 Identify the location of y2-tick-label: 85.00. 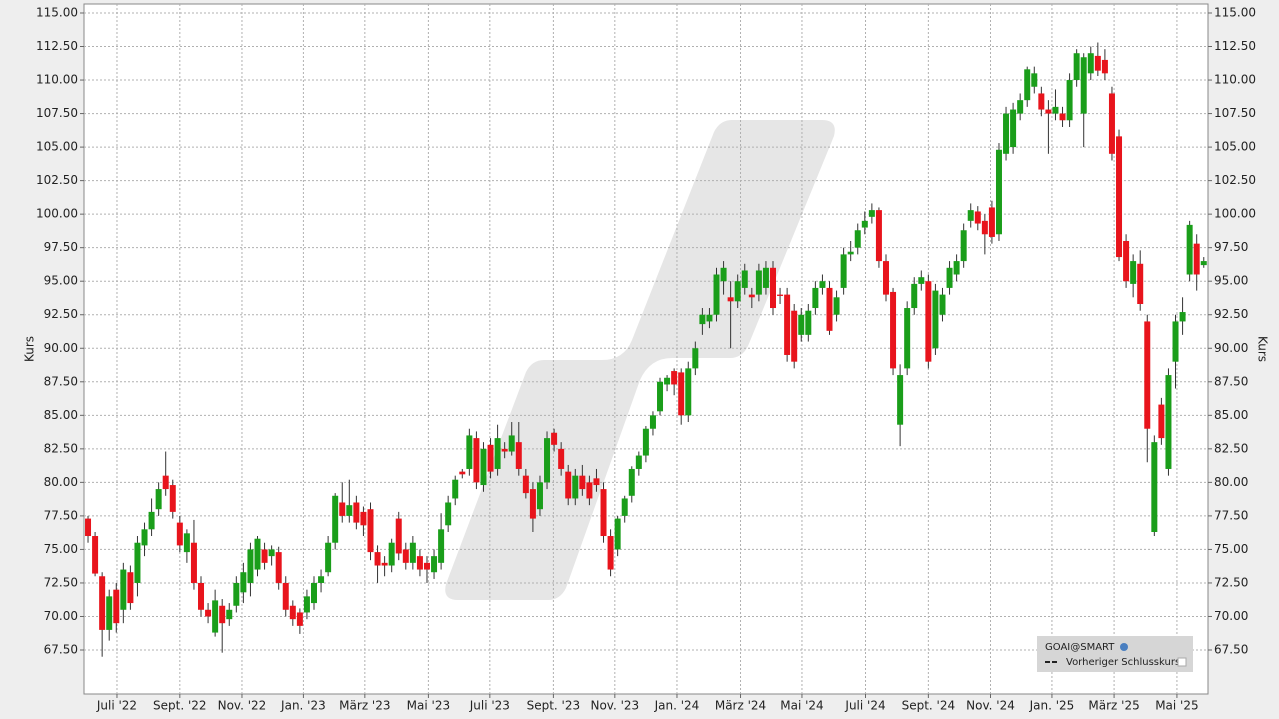
(1231, 415).